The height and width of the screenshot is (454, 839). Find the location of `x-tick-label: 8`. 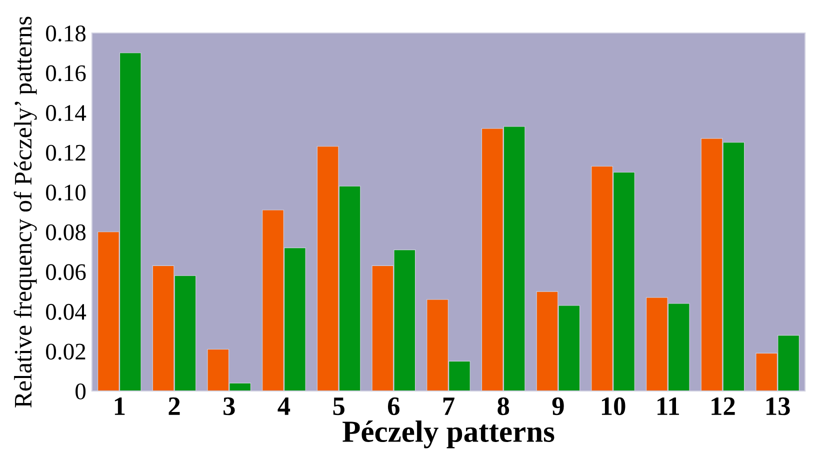

x-tick-label: 8 is located at coordinates (504, 406).